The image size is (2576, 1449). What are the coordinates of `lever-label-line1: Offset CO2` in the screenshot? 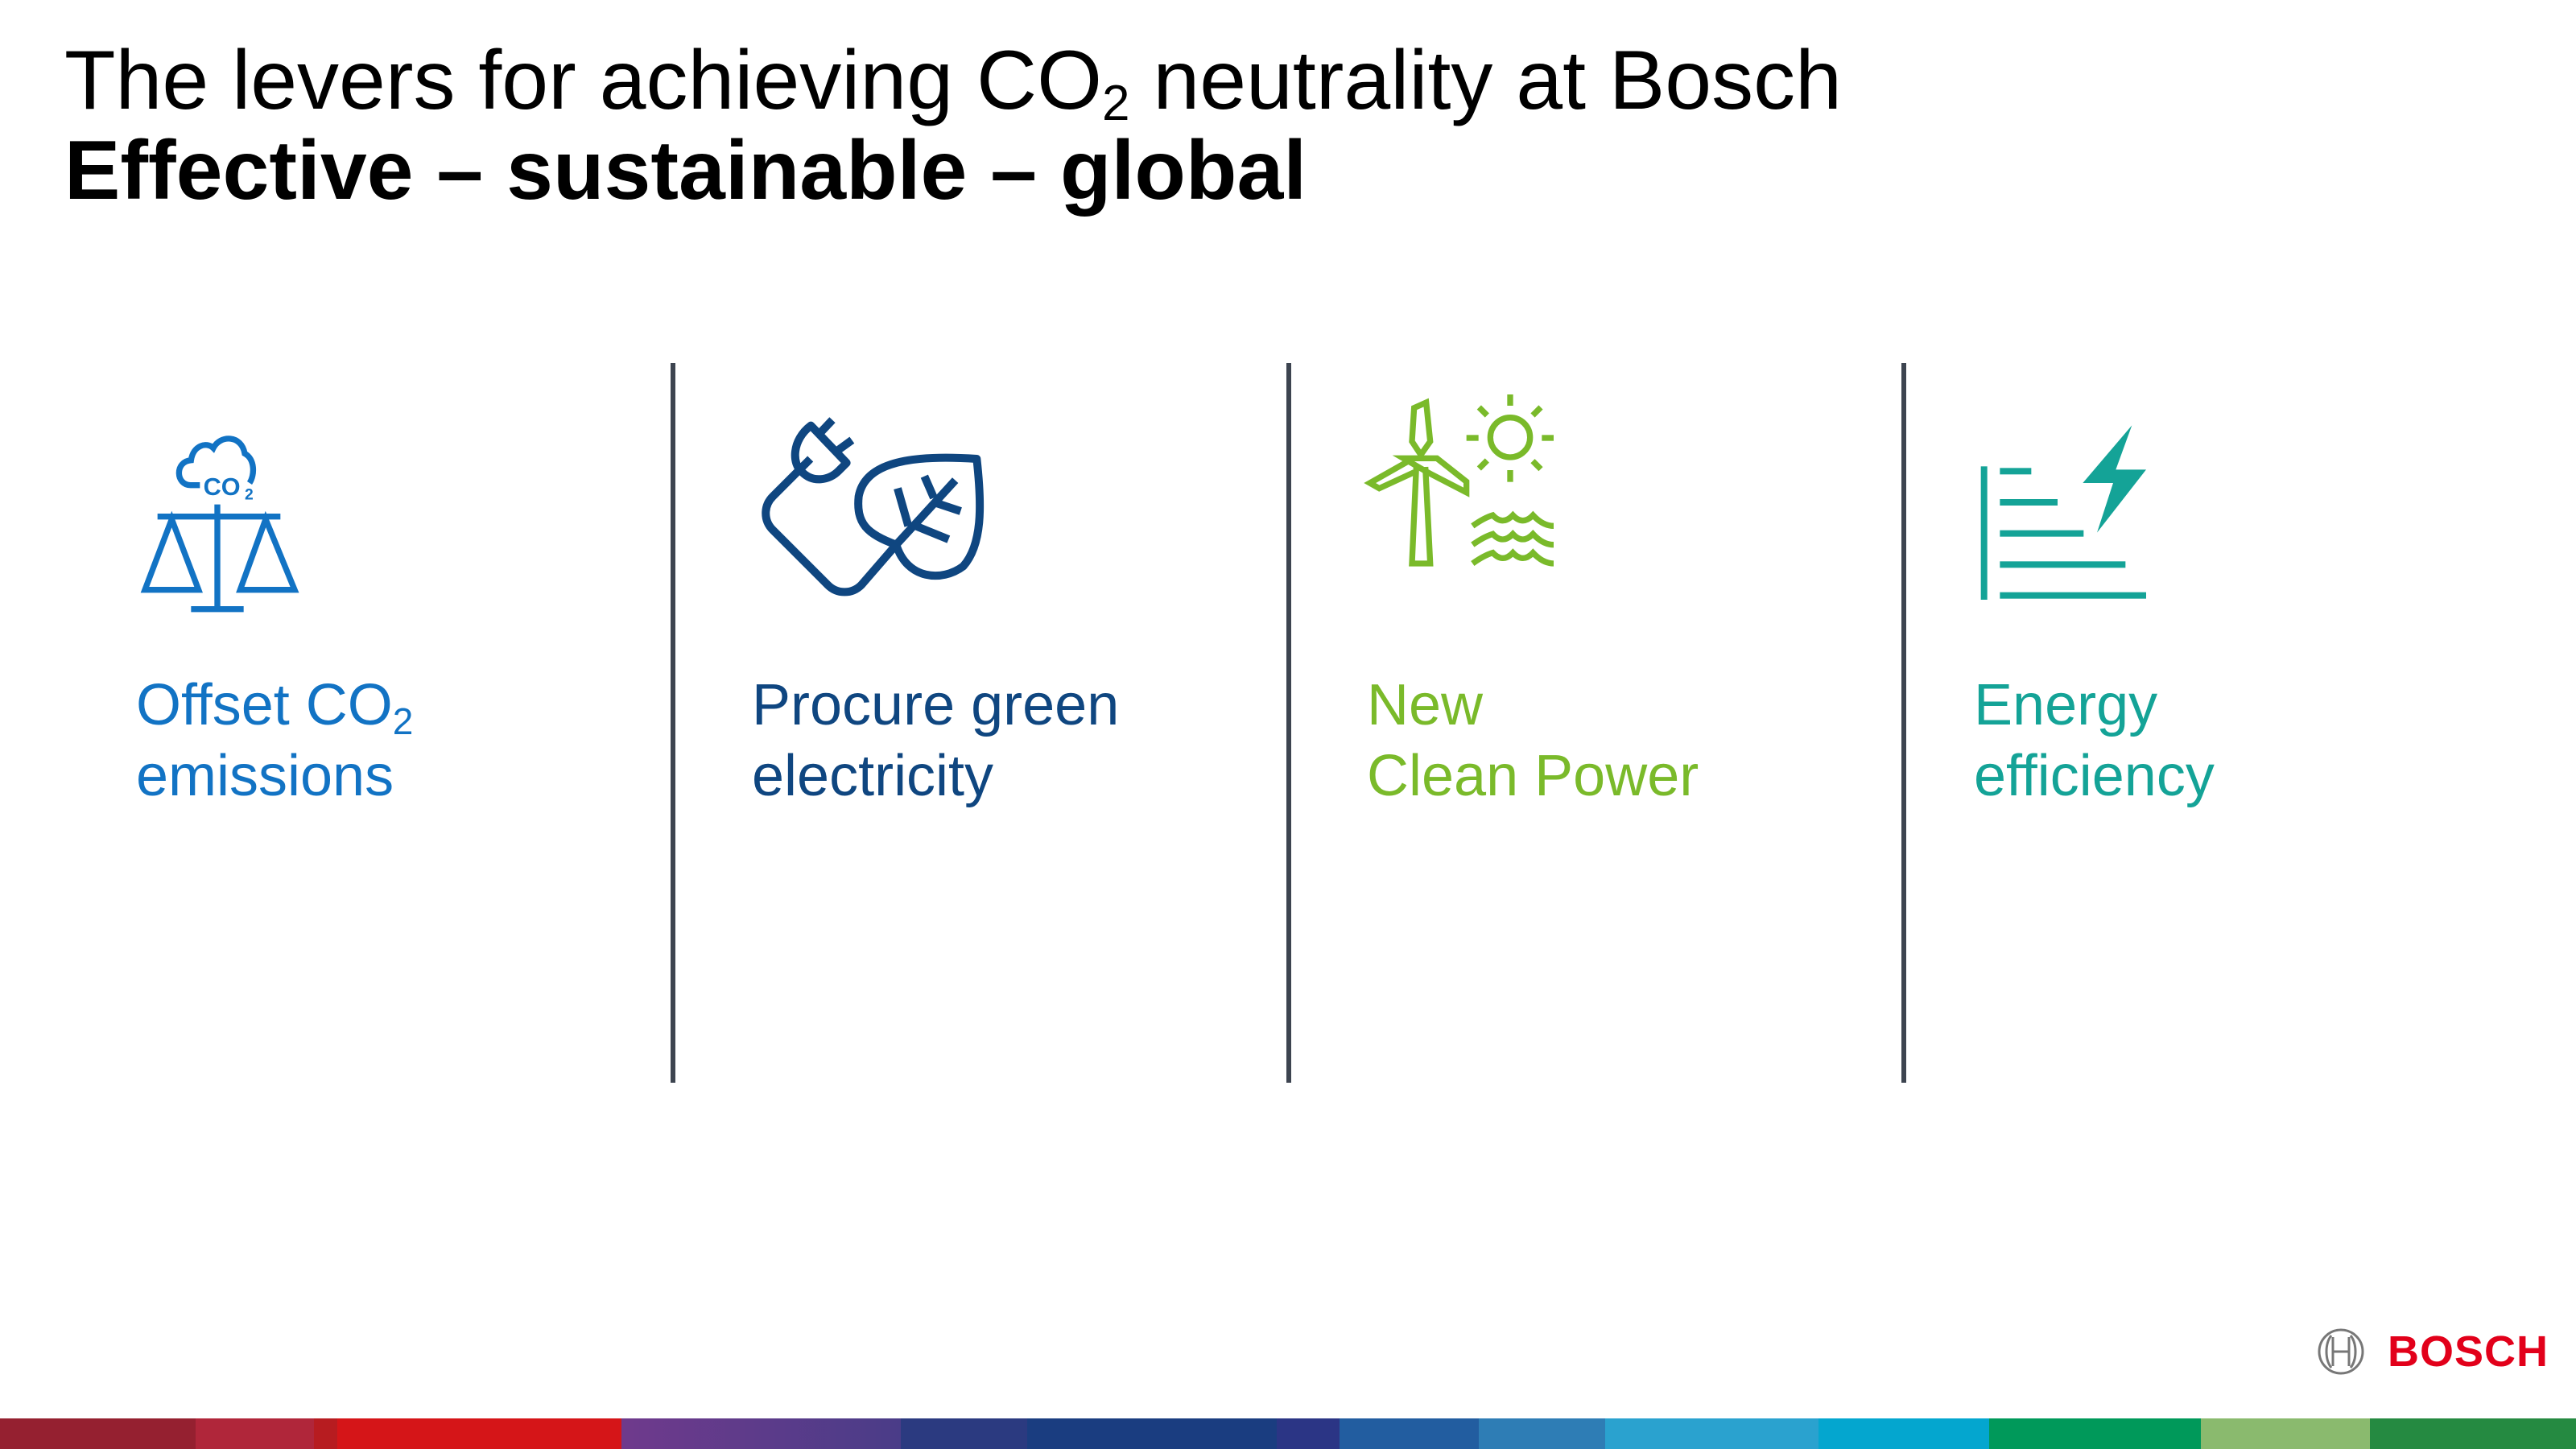 It's located at (274, 705).